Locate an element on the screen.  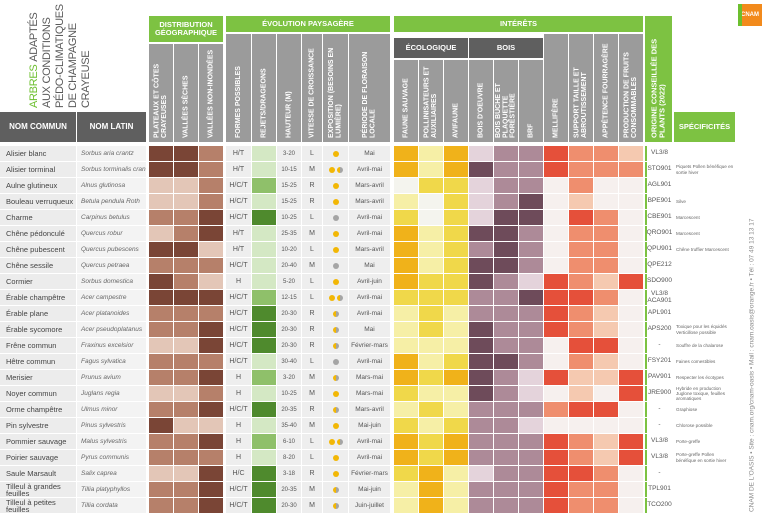
origin-cell: QPE212 is located at coordinates (658, 265).